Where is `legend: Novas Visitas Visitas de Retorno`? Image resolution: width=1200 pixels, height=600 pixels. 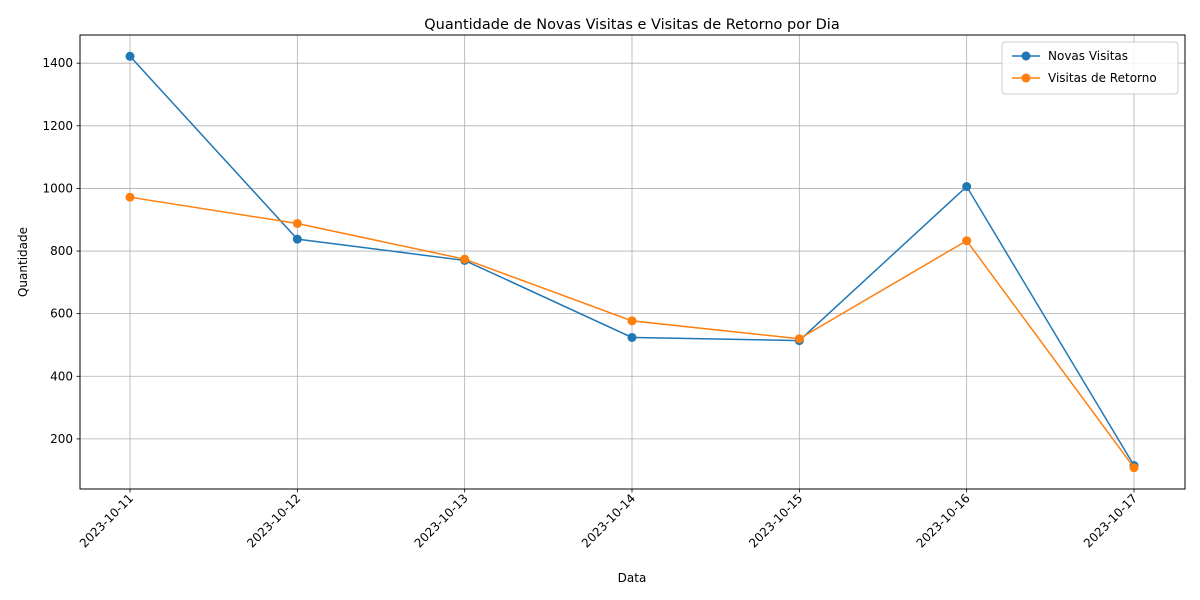
legend: Novas Visitas Visitas de Retorno is located at coordinates (1090, 68).